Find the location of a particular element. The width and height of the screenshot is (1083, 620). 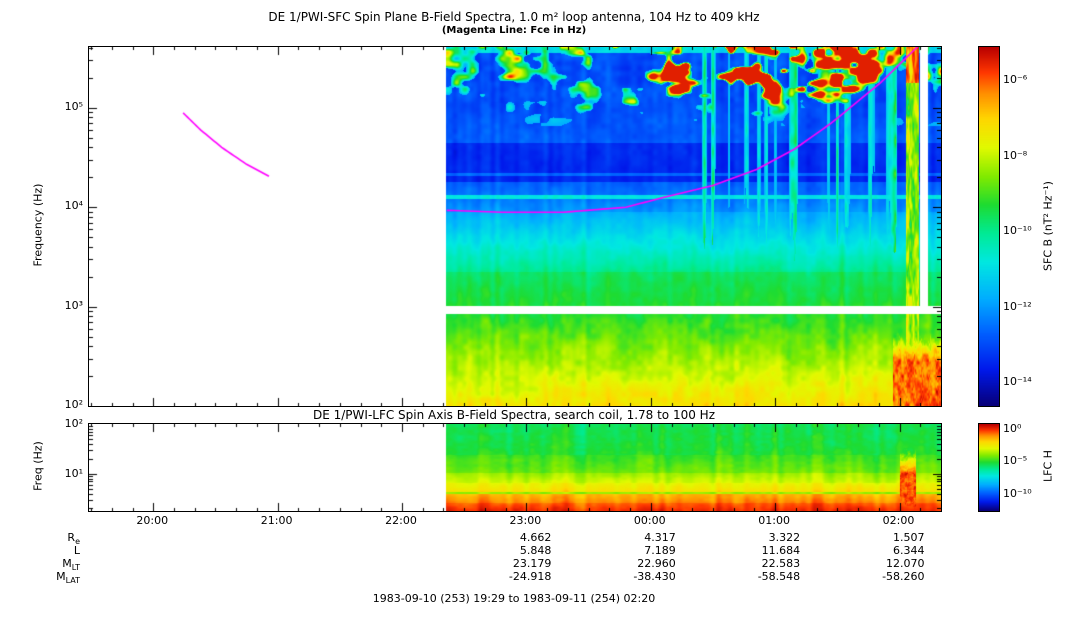

ephemeris-value: 6.344 is located at coordinates (909, 550).